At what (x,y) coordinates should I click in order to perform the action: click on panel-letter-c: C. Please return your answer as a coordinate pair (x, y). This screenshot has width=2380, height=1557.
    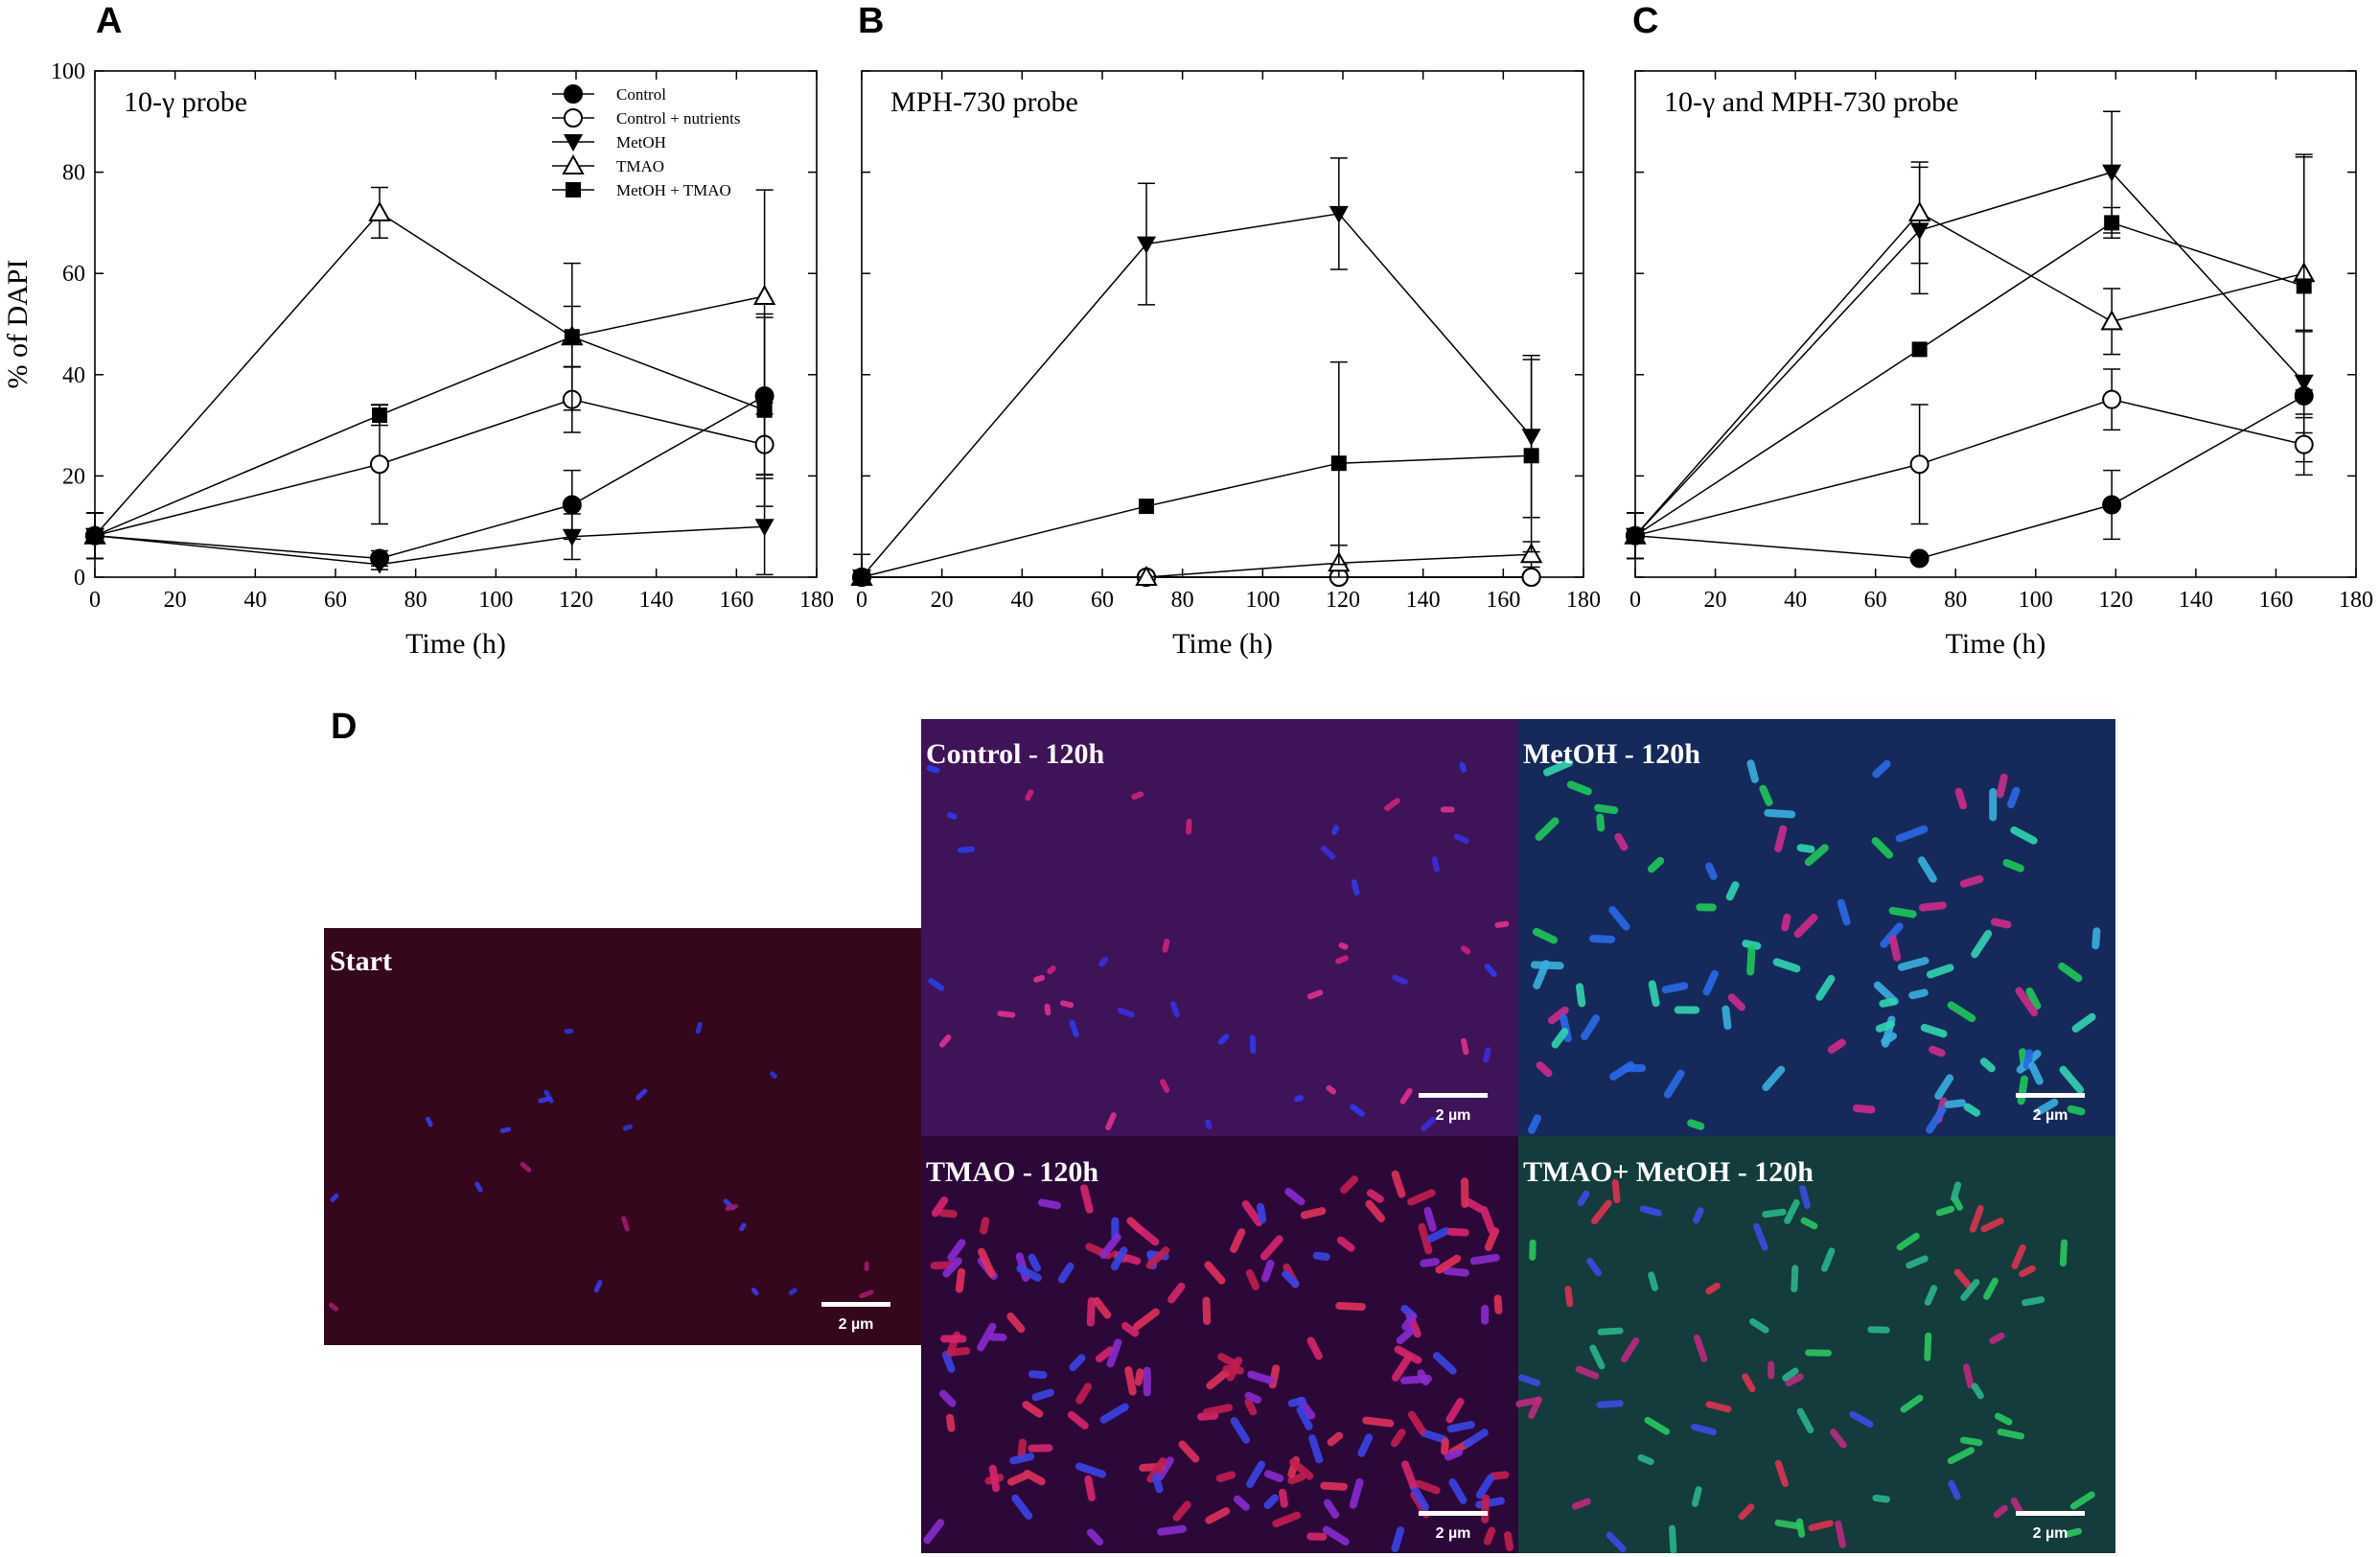
    Looking at the image, I should click on (1645, 21).